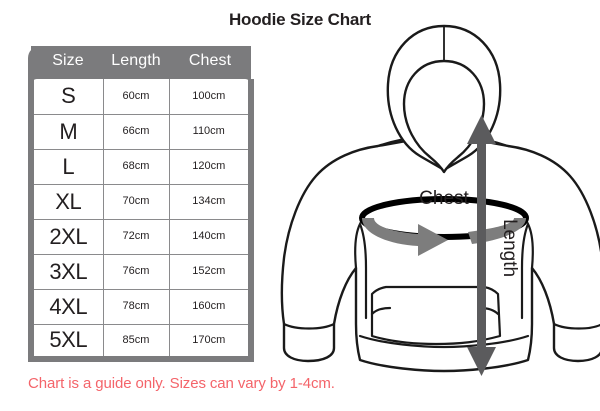 This screenshot has width=600, height=411. I want to click on table-row: 3XL 76cm 152cm, so click(141, 272).